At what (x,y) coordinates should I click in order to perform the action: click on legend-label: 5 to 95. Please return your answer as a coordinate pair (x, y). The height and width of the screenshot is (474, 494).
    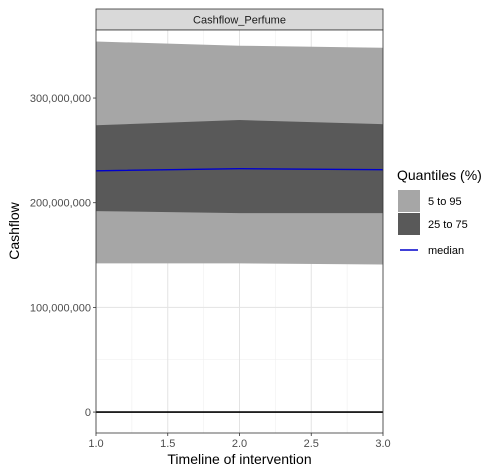
    Looking at the image, I should click on (445, 202).